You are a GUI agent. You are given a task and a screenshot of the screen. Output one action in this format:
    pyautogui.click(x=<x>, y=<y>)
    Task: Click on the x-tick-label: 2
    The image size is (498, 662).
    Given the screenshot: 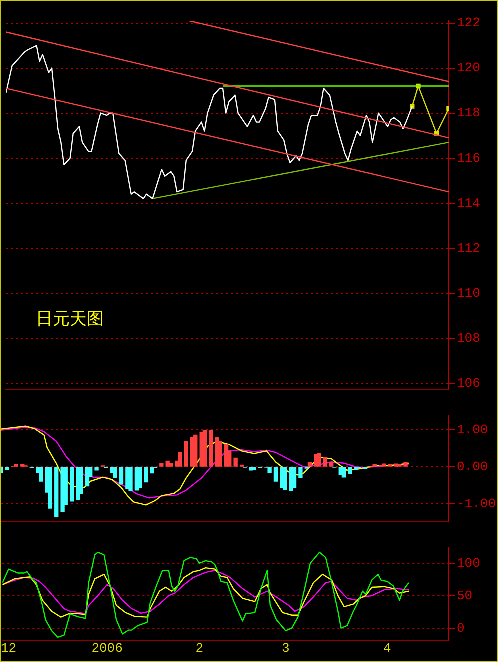 What is the action you would take?
    pyautogui.click(x=200, y=648)
    